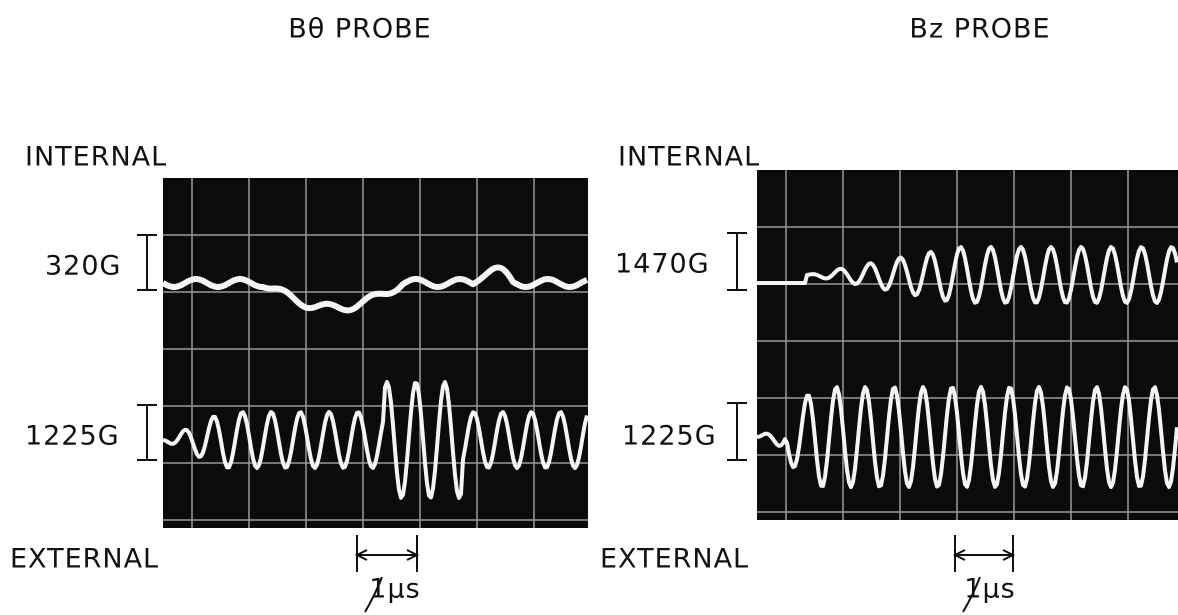 This screenshot has width=1178, height=615. What do you see at coordinates (83, 266) in the screenshot?
I see `scale-label: 320G` at bounding box center [83, 266].